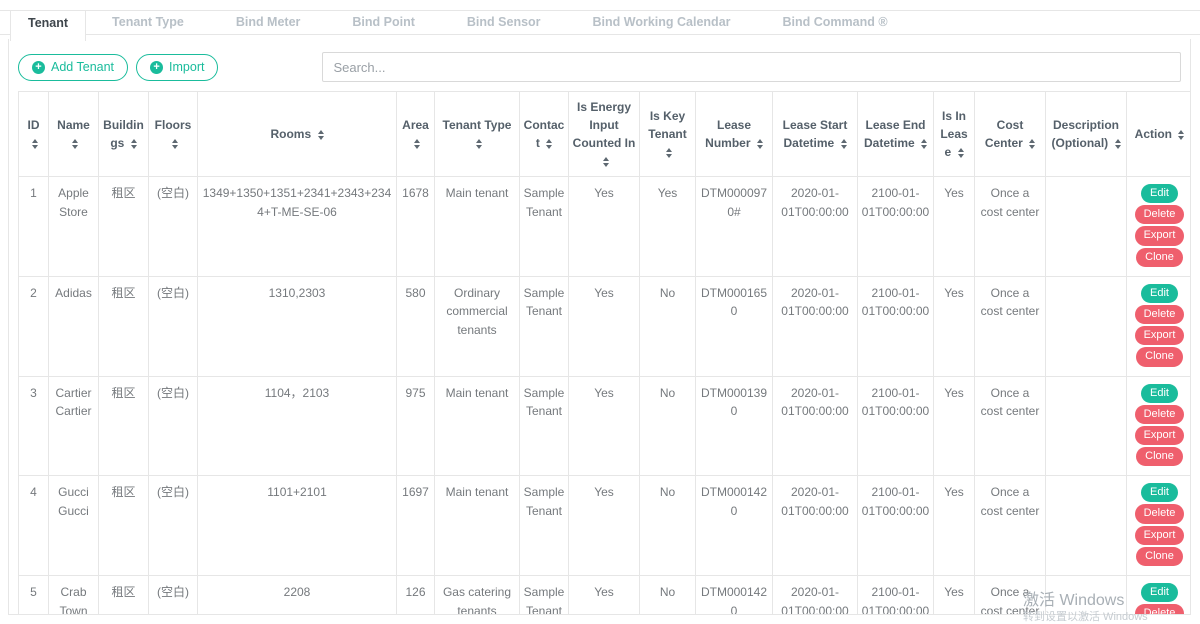 This screenshot has width=1200, height=624. What do you see at coordinates (148, 22) in the screenshot?
I see `tab-tenant-type: Tenant Type` at bounding box center [148, 22].